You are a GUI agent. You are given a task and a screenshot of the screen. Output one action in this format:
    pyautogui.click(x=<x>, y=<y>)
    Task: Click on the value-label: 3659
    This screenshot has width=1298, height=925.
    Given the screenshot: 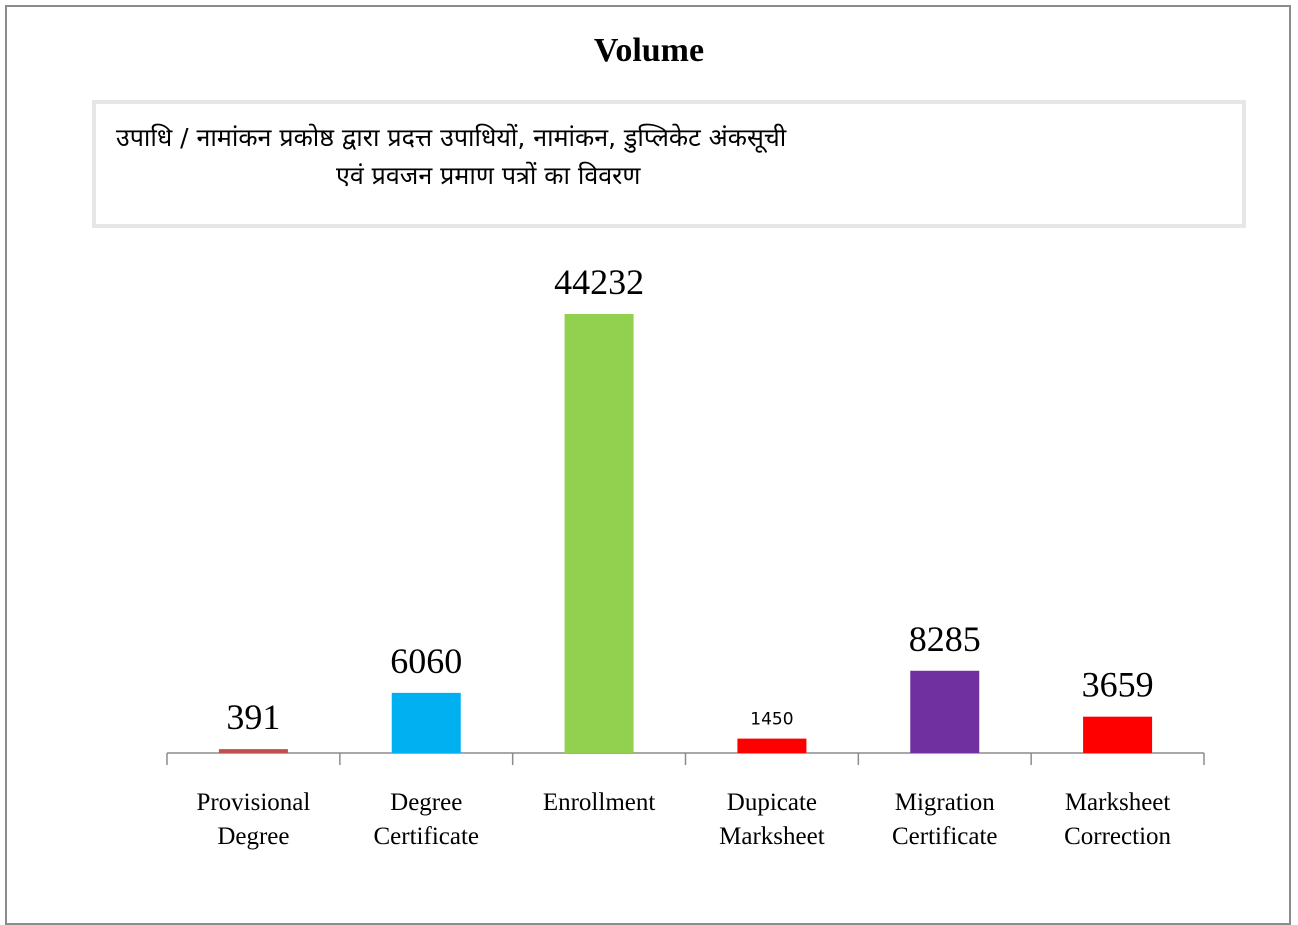 What is the action you would take?
    pyautogui.click(x=1118, y=685)
    